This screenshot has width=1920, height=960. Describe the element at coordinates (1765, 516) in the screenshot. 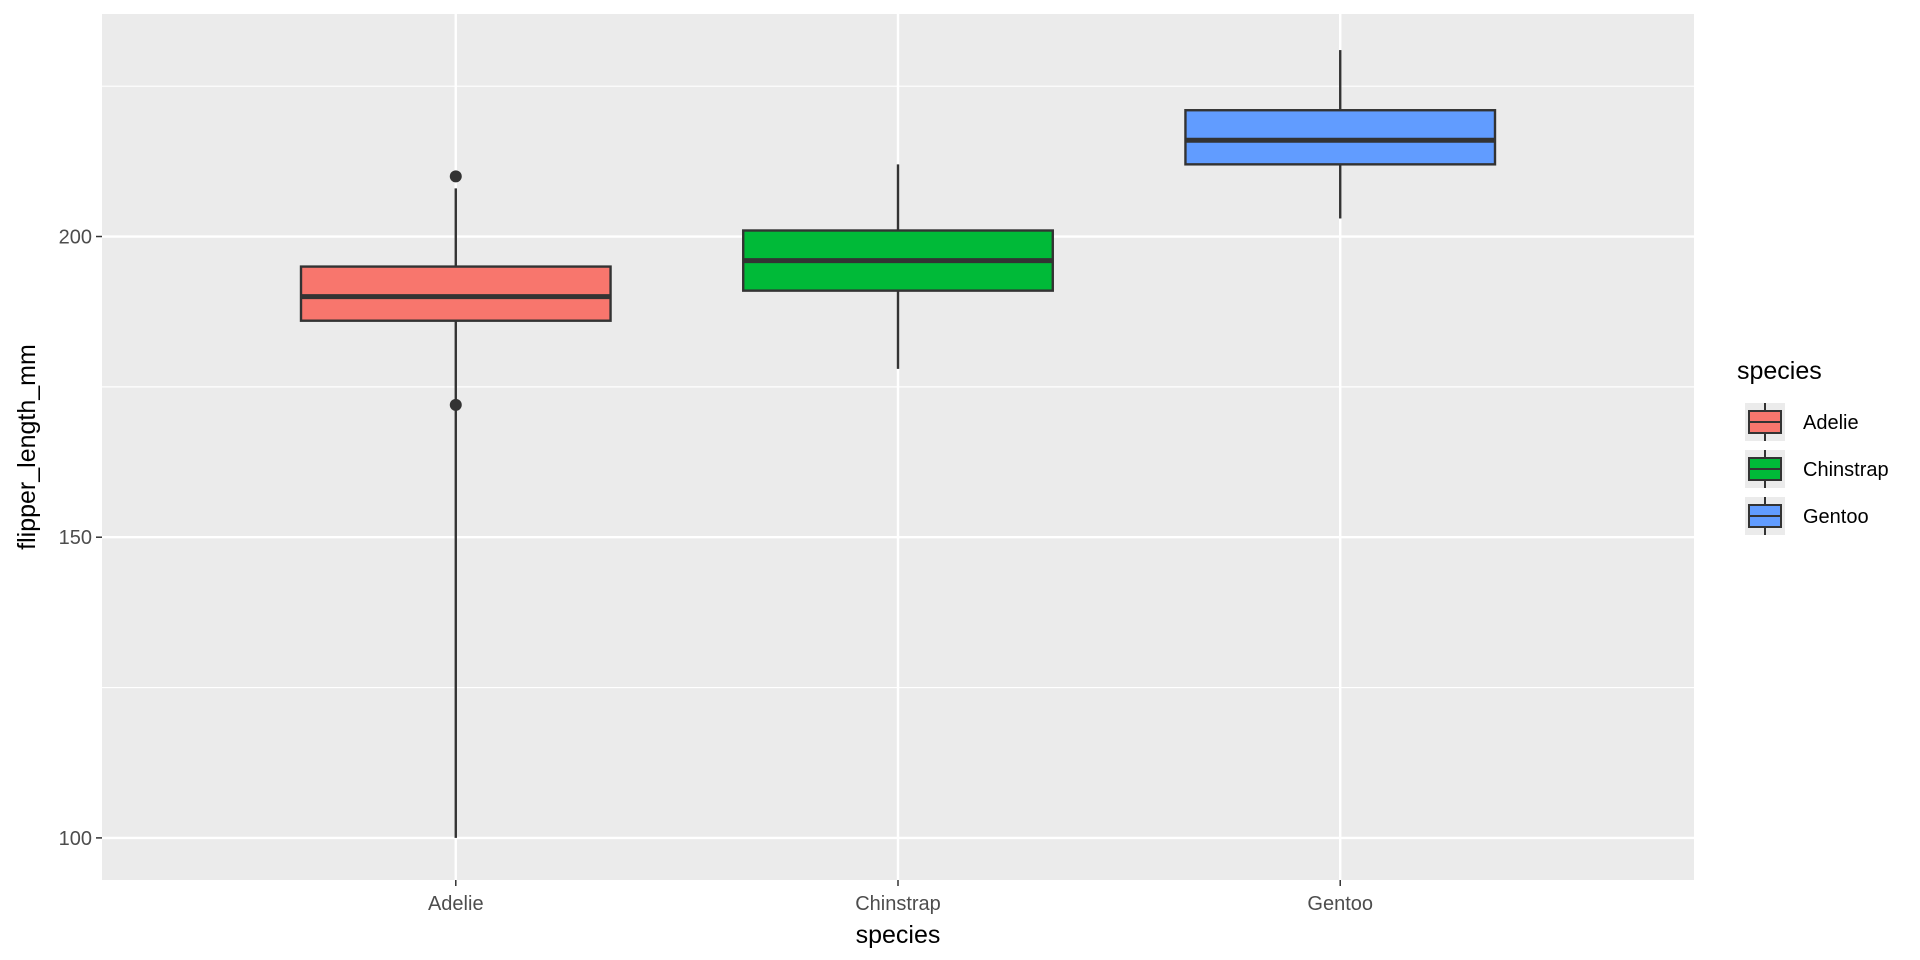

I see `legend-key-gentoo` at that location.